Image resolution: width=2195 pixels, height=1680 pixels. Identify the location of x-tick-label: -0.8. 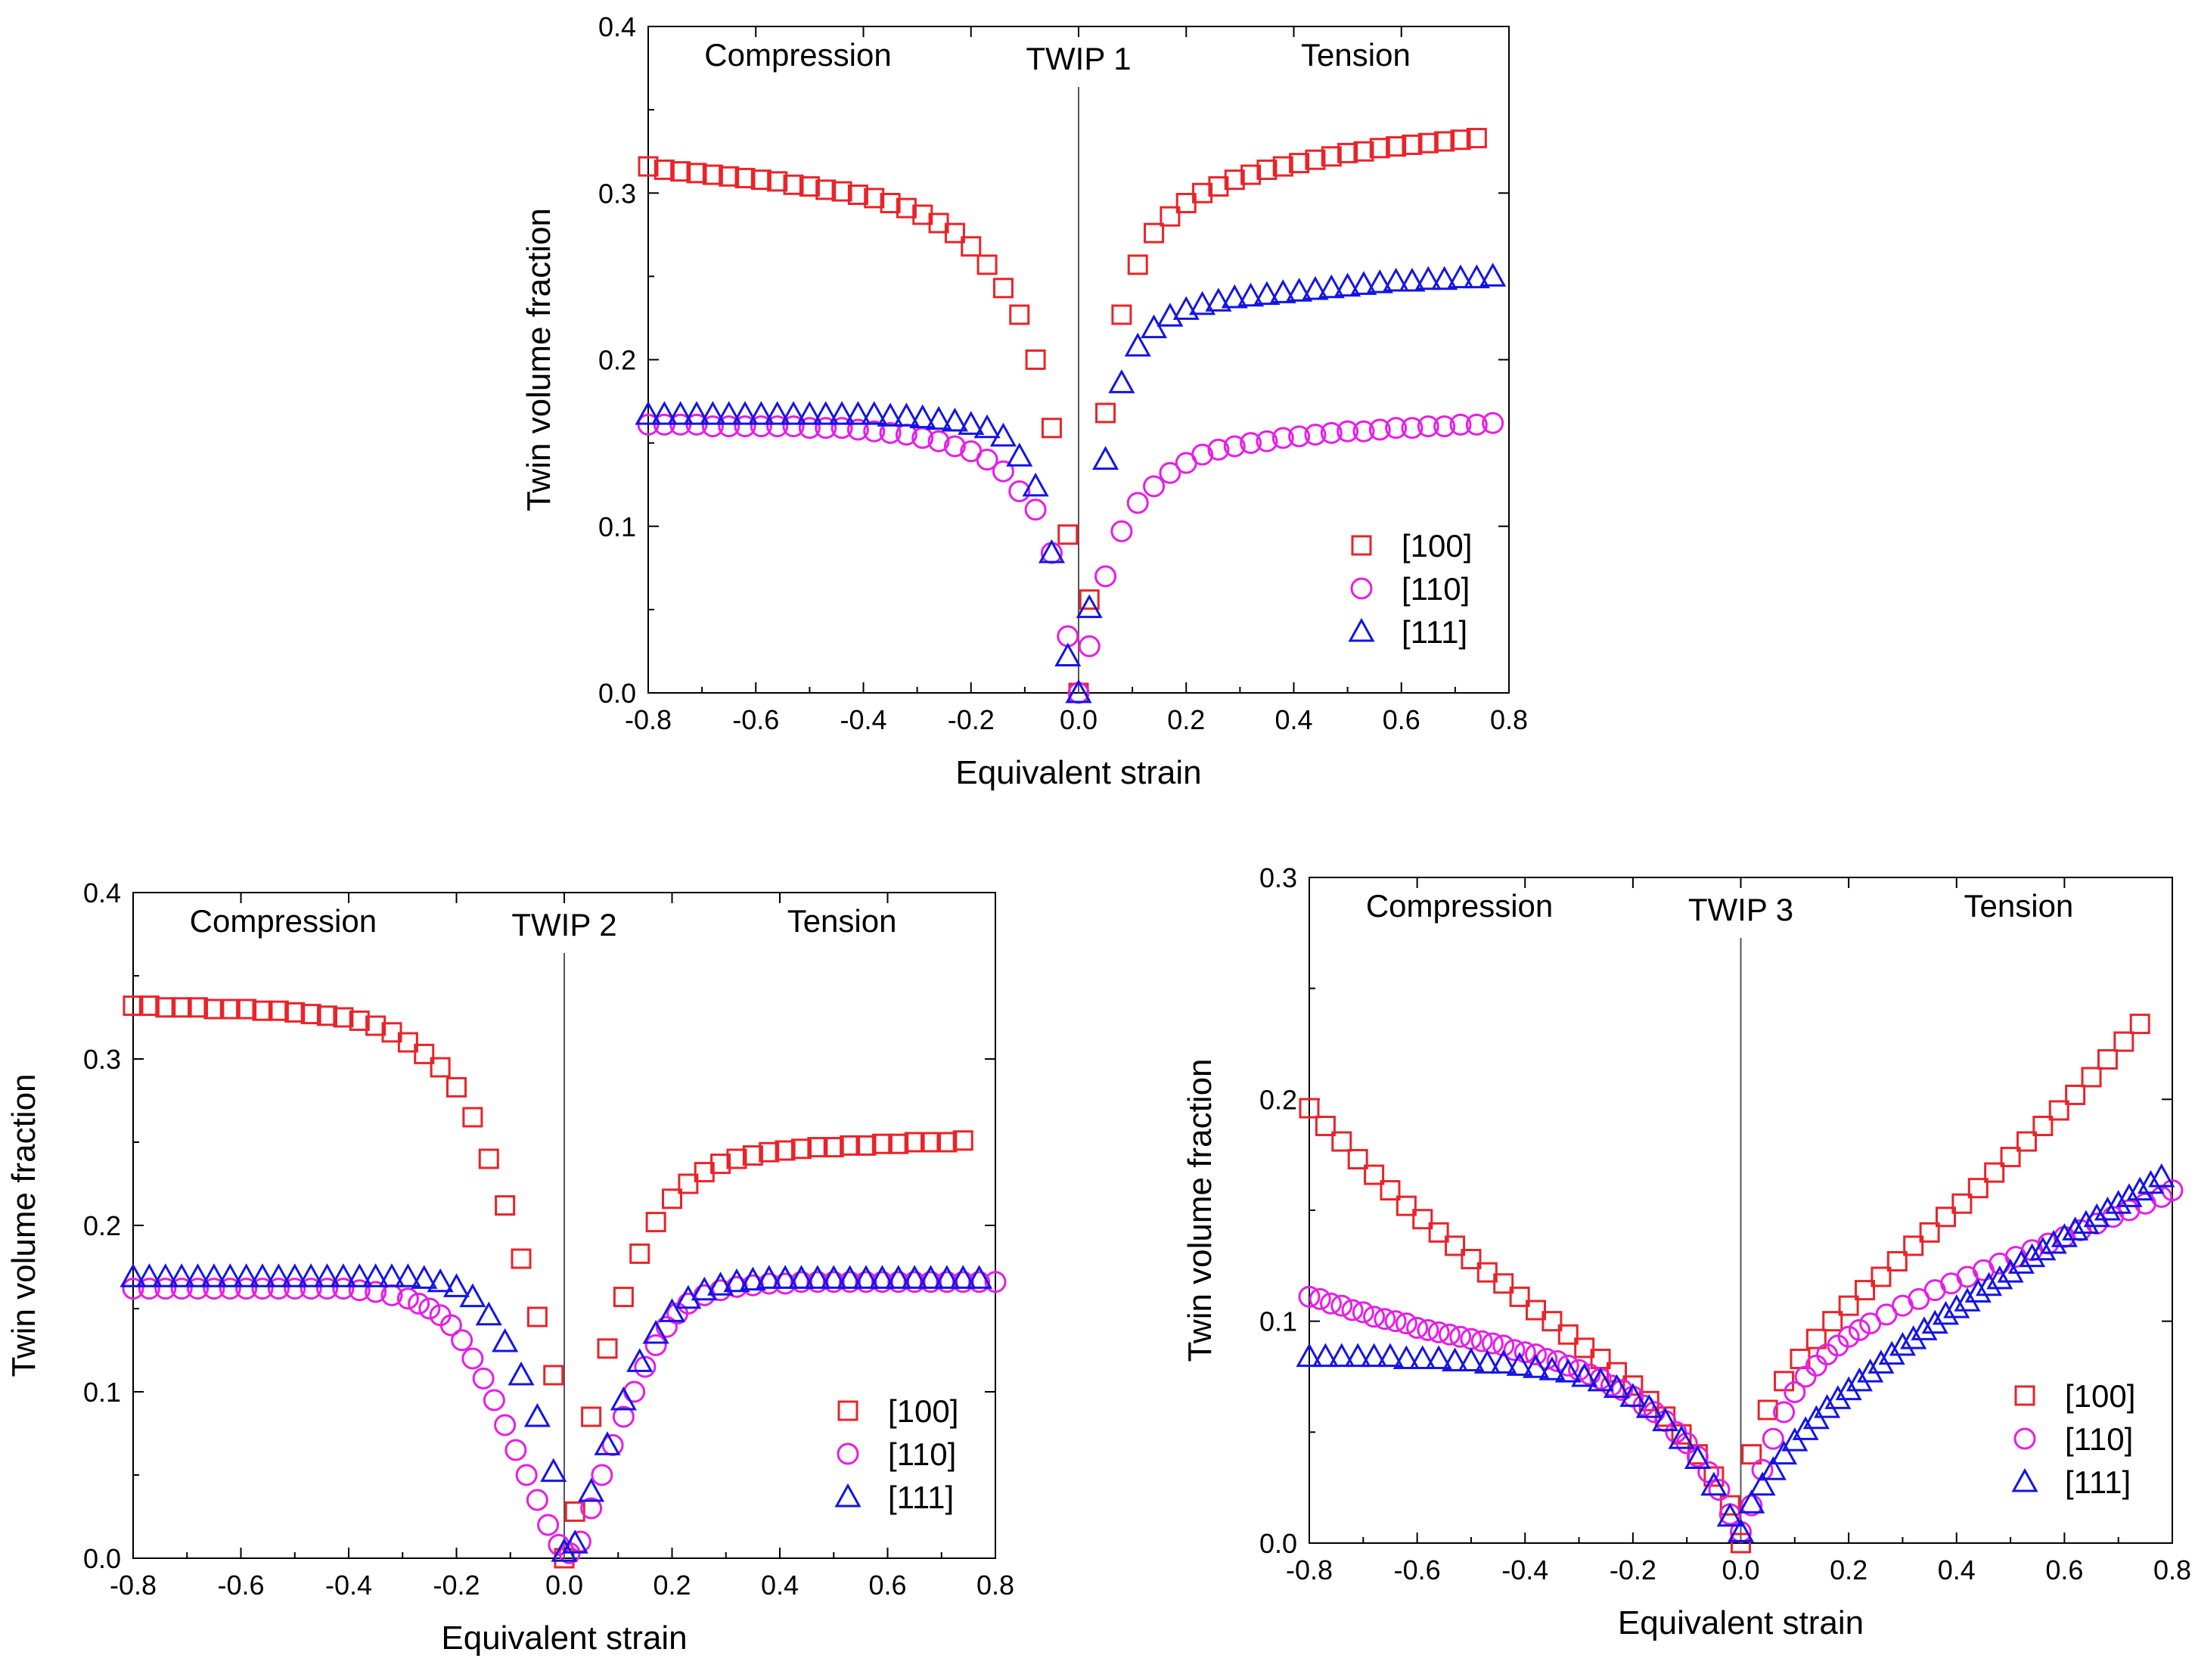
(648, 719).